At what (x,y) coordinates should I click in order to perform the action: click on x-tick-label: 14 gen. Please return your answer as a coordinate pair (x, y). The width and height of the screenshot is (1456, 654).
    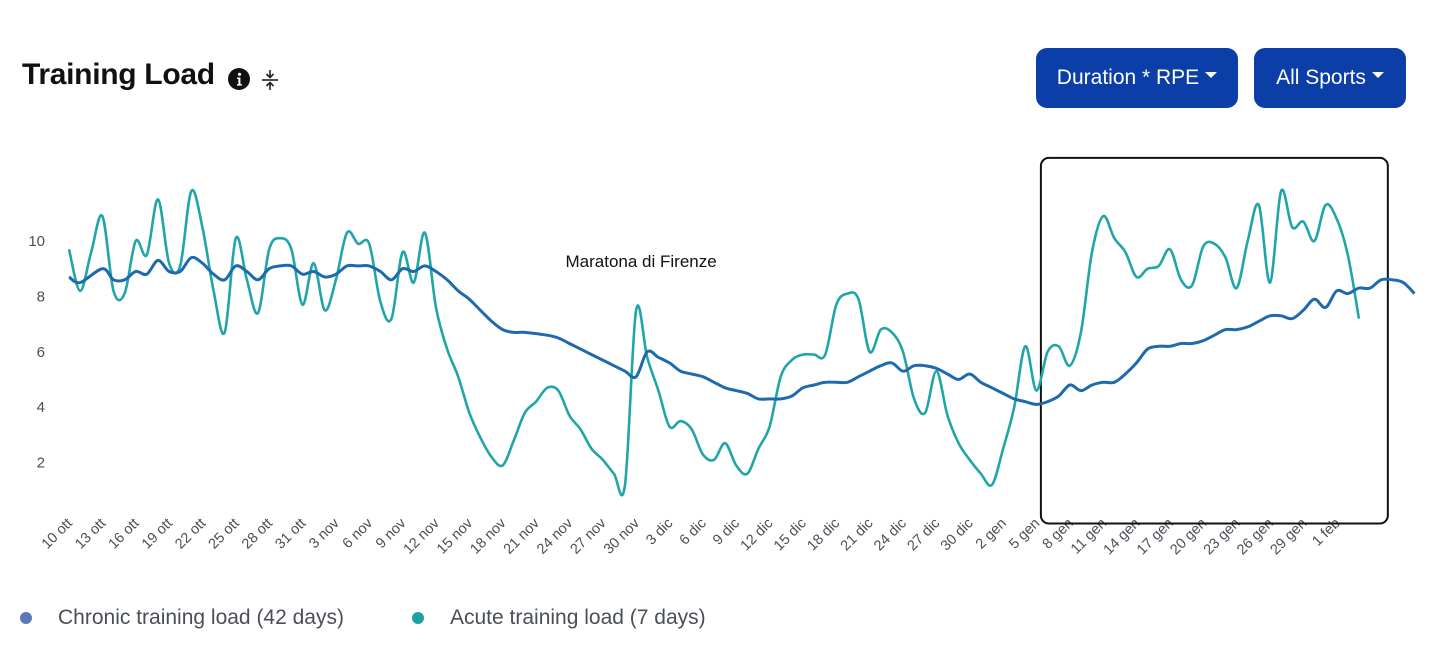
    Looking at the image, I should click on (1122, 537).